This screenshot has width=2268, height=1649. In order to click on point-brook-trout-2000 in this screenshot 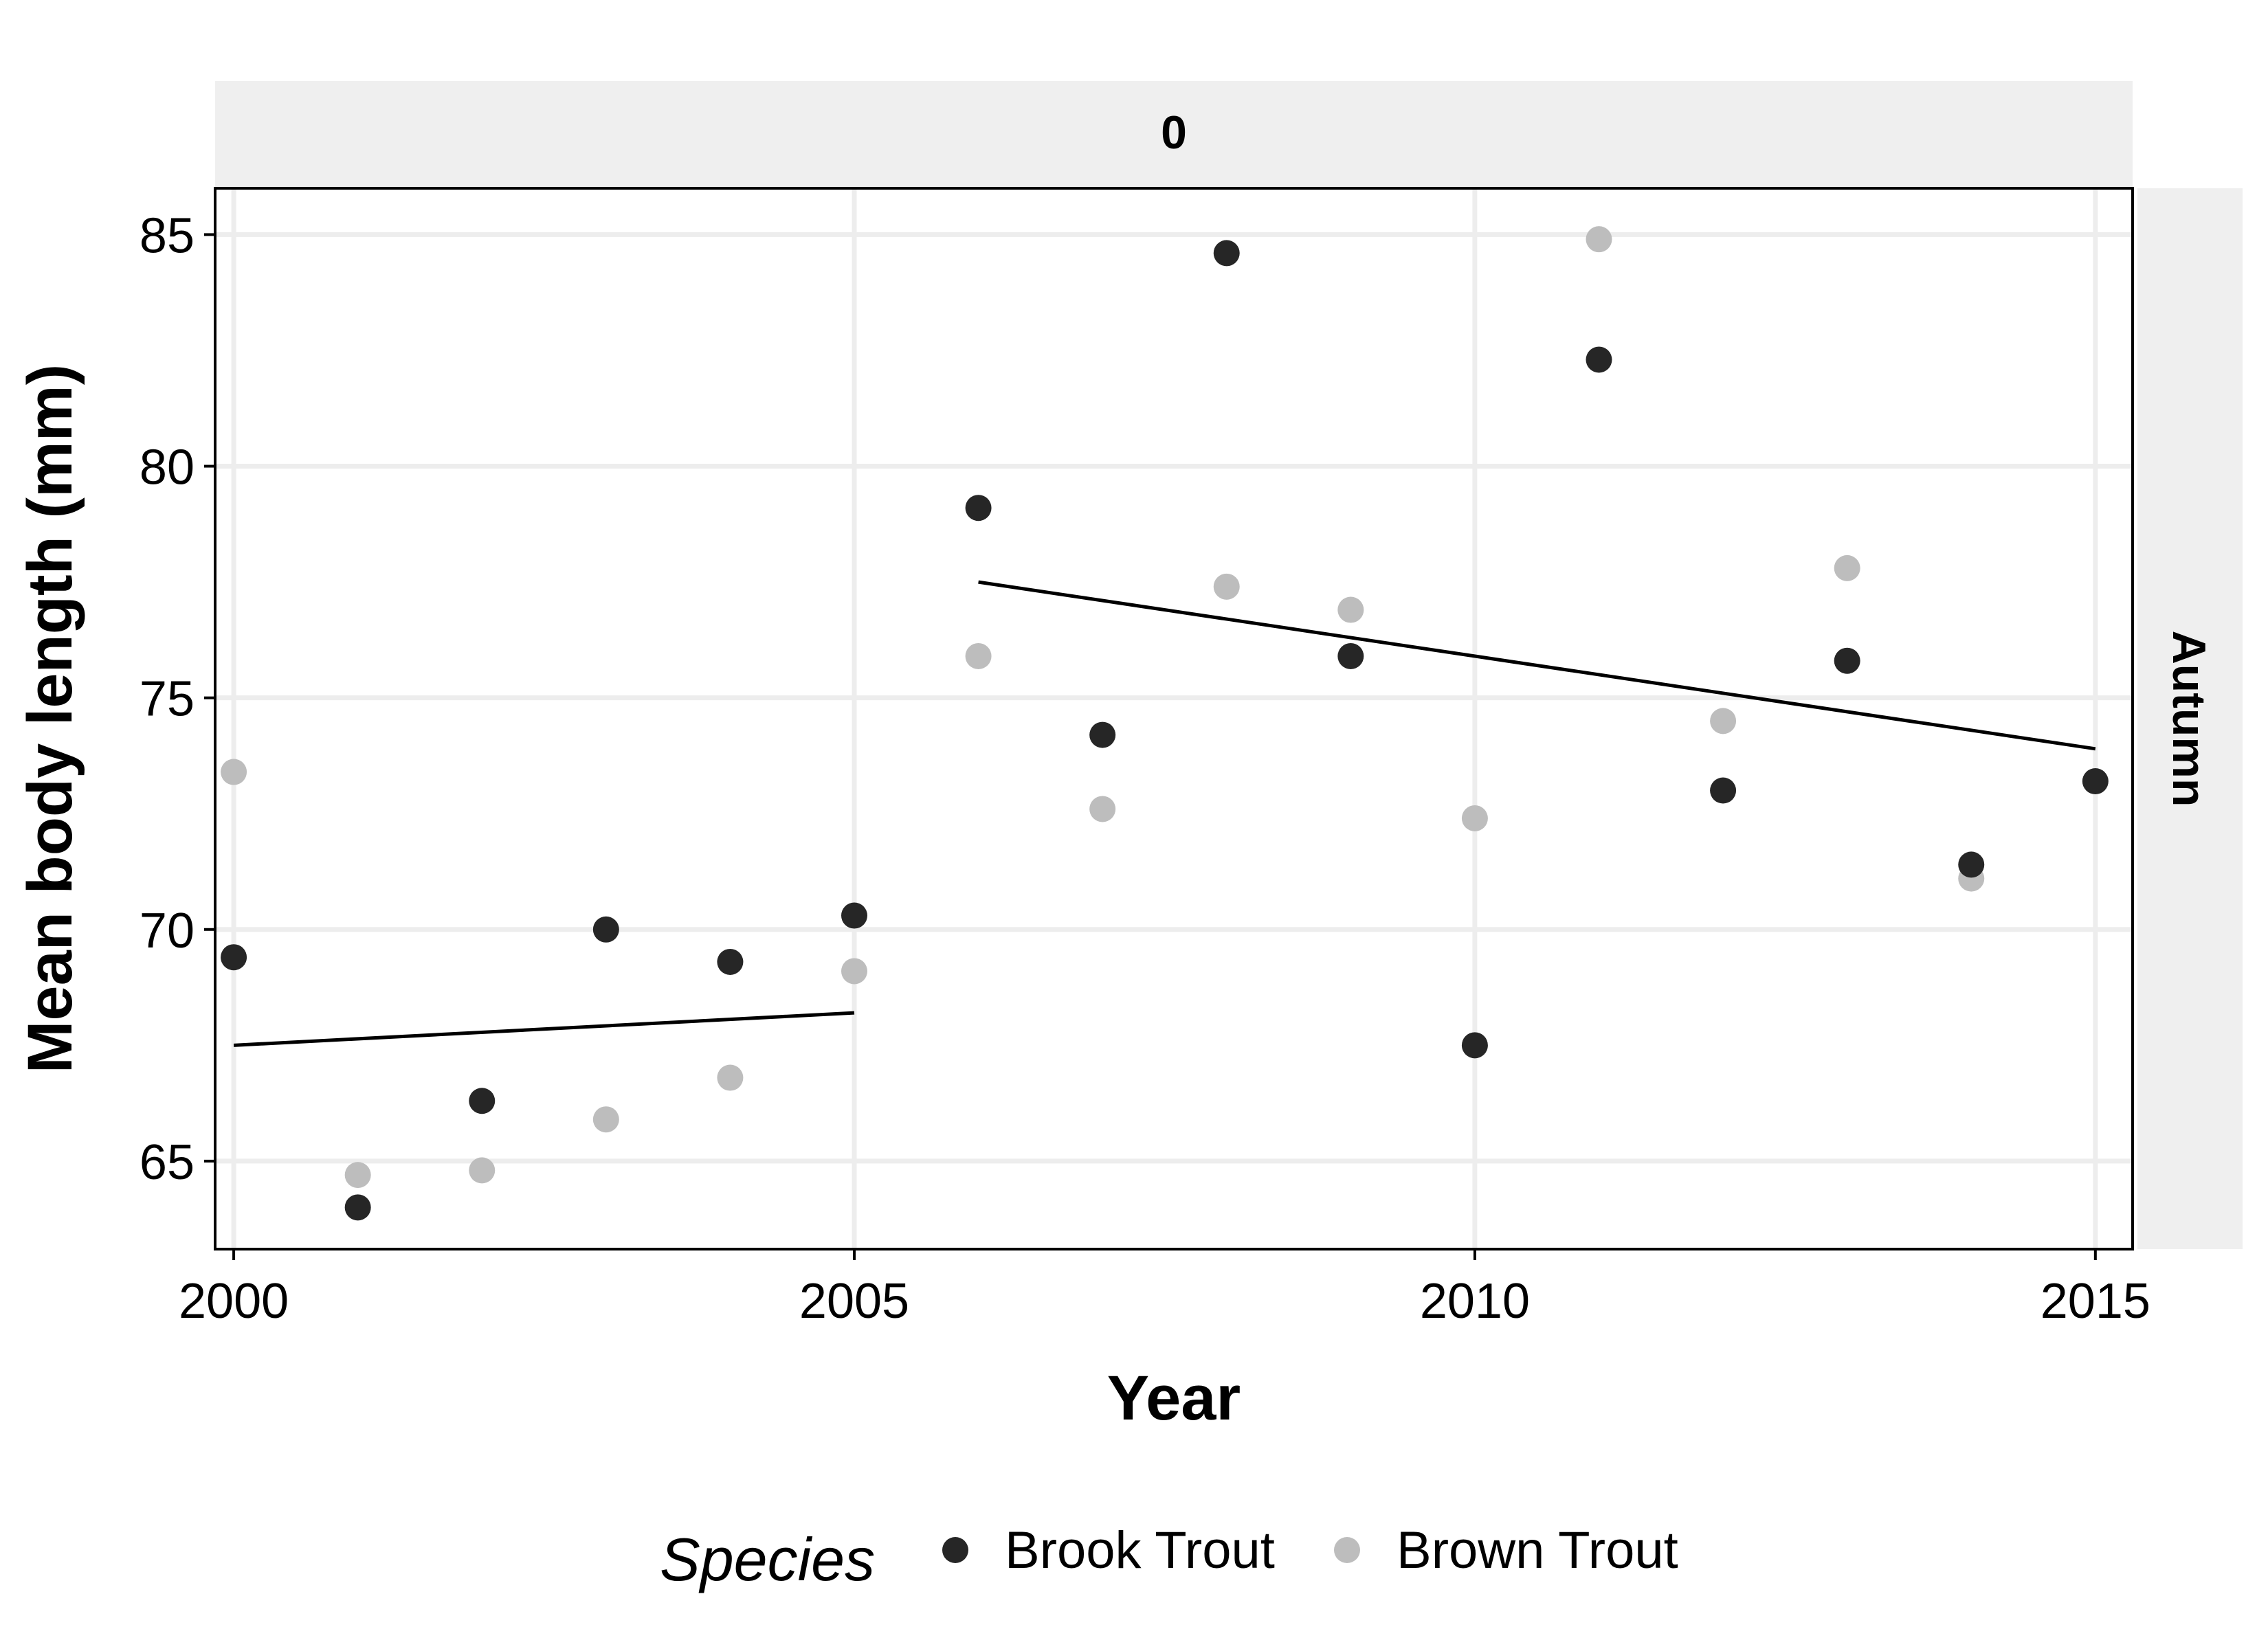, I will do `click(234, 957)`.